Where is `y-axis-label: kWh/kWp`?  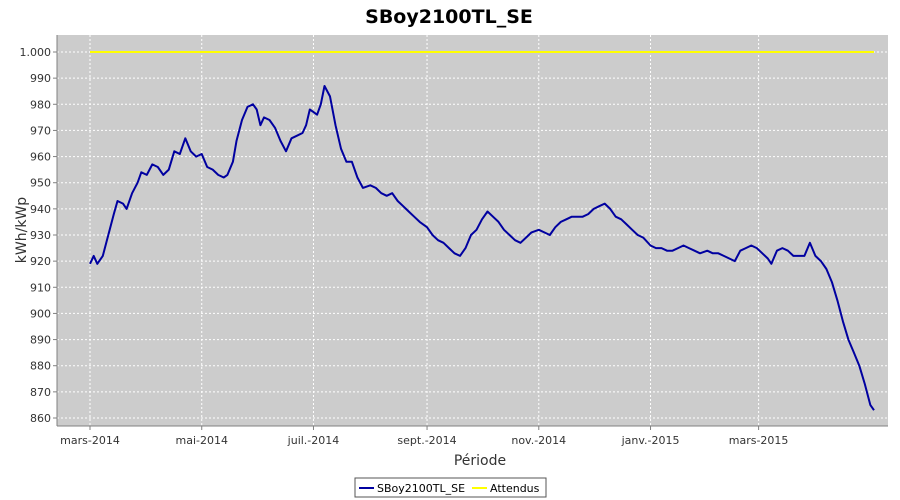 y-axis-label: kWh/kWp is located at coordinates (22, 230).